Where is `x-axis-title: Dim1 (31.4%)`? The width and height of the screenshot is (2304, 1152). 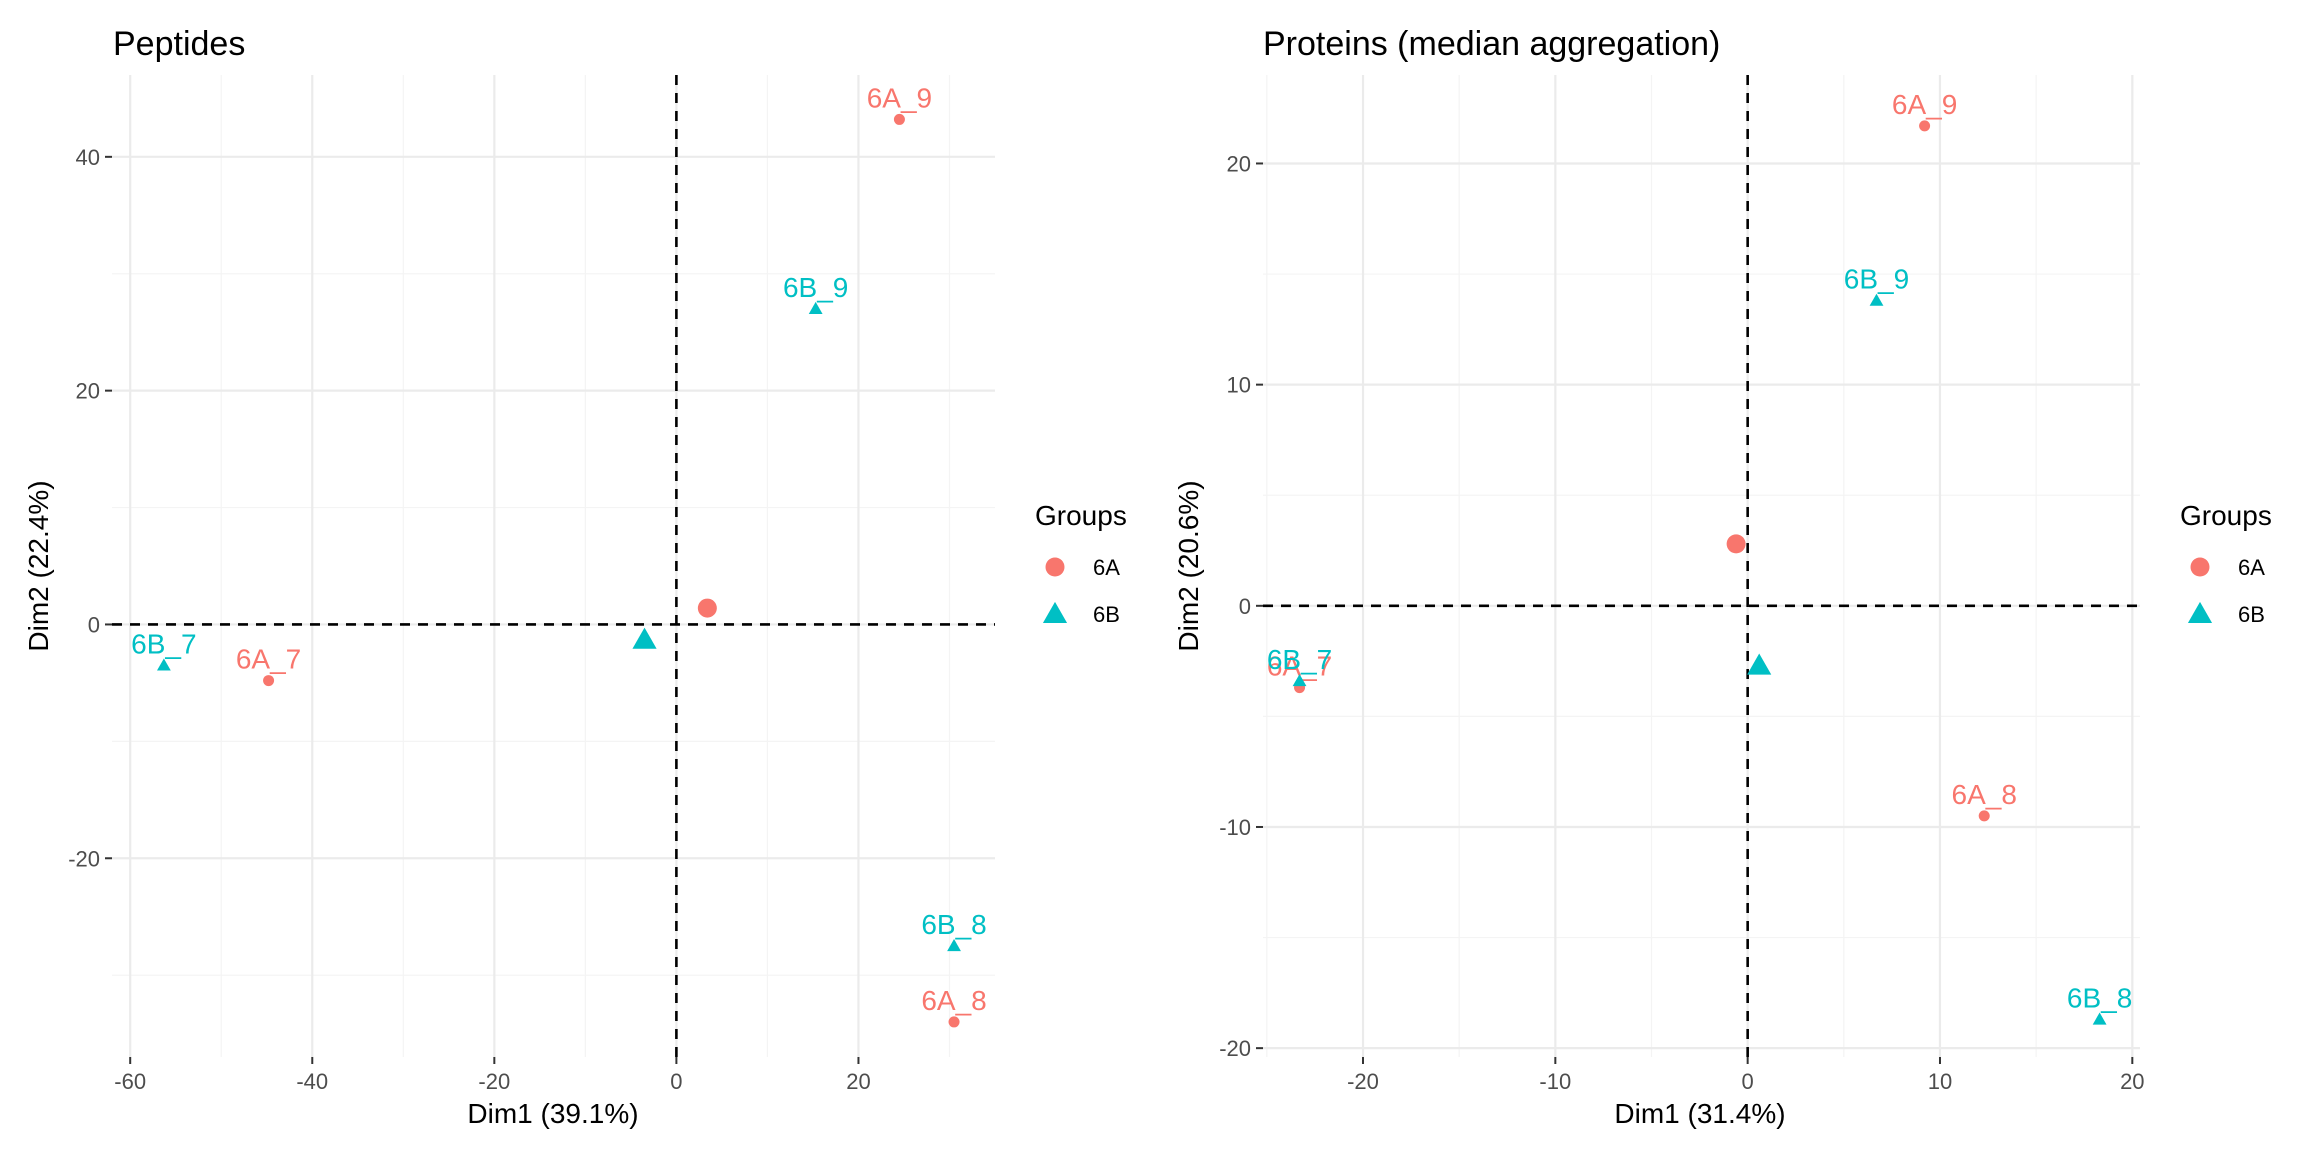
x-axis-title: Dim1 (31.4%) is located at coordinates (1699, 1113).